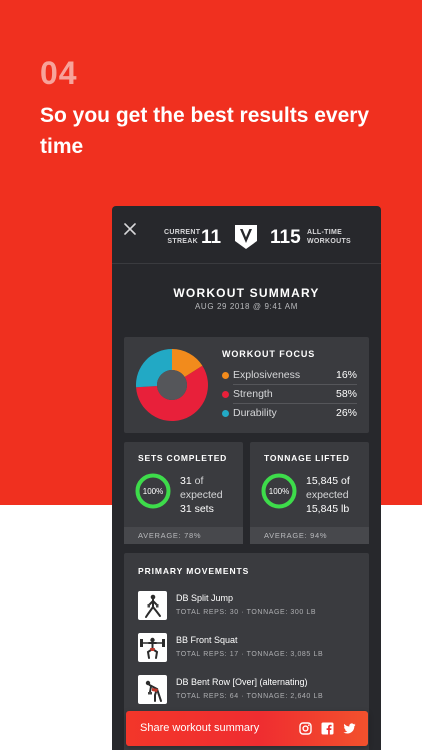  What do you see at coordinates (289, 414) in the screenshot?
I see `focus-row-durability: Durability 26%` at bounding box center [289, 414].